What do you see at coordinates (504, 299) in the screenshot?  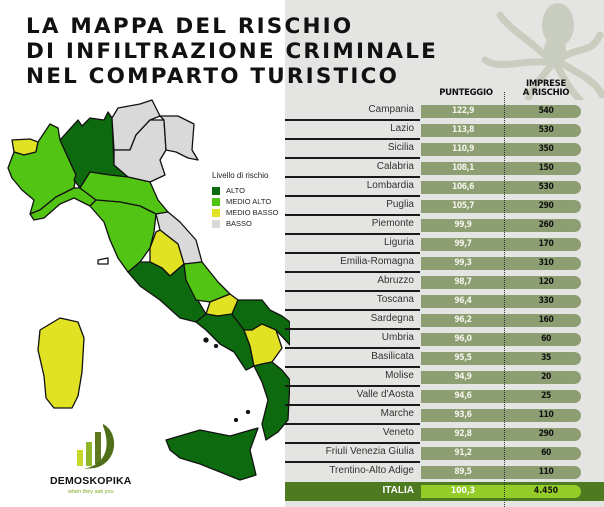 I see `column-divider` at bounding box center [504, 299].